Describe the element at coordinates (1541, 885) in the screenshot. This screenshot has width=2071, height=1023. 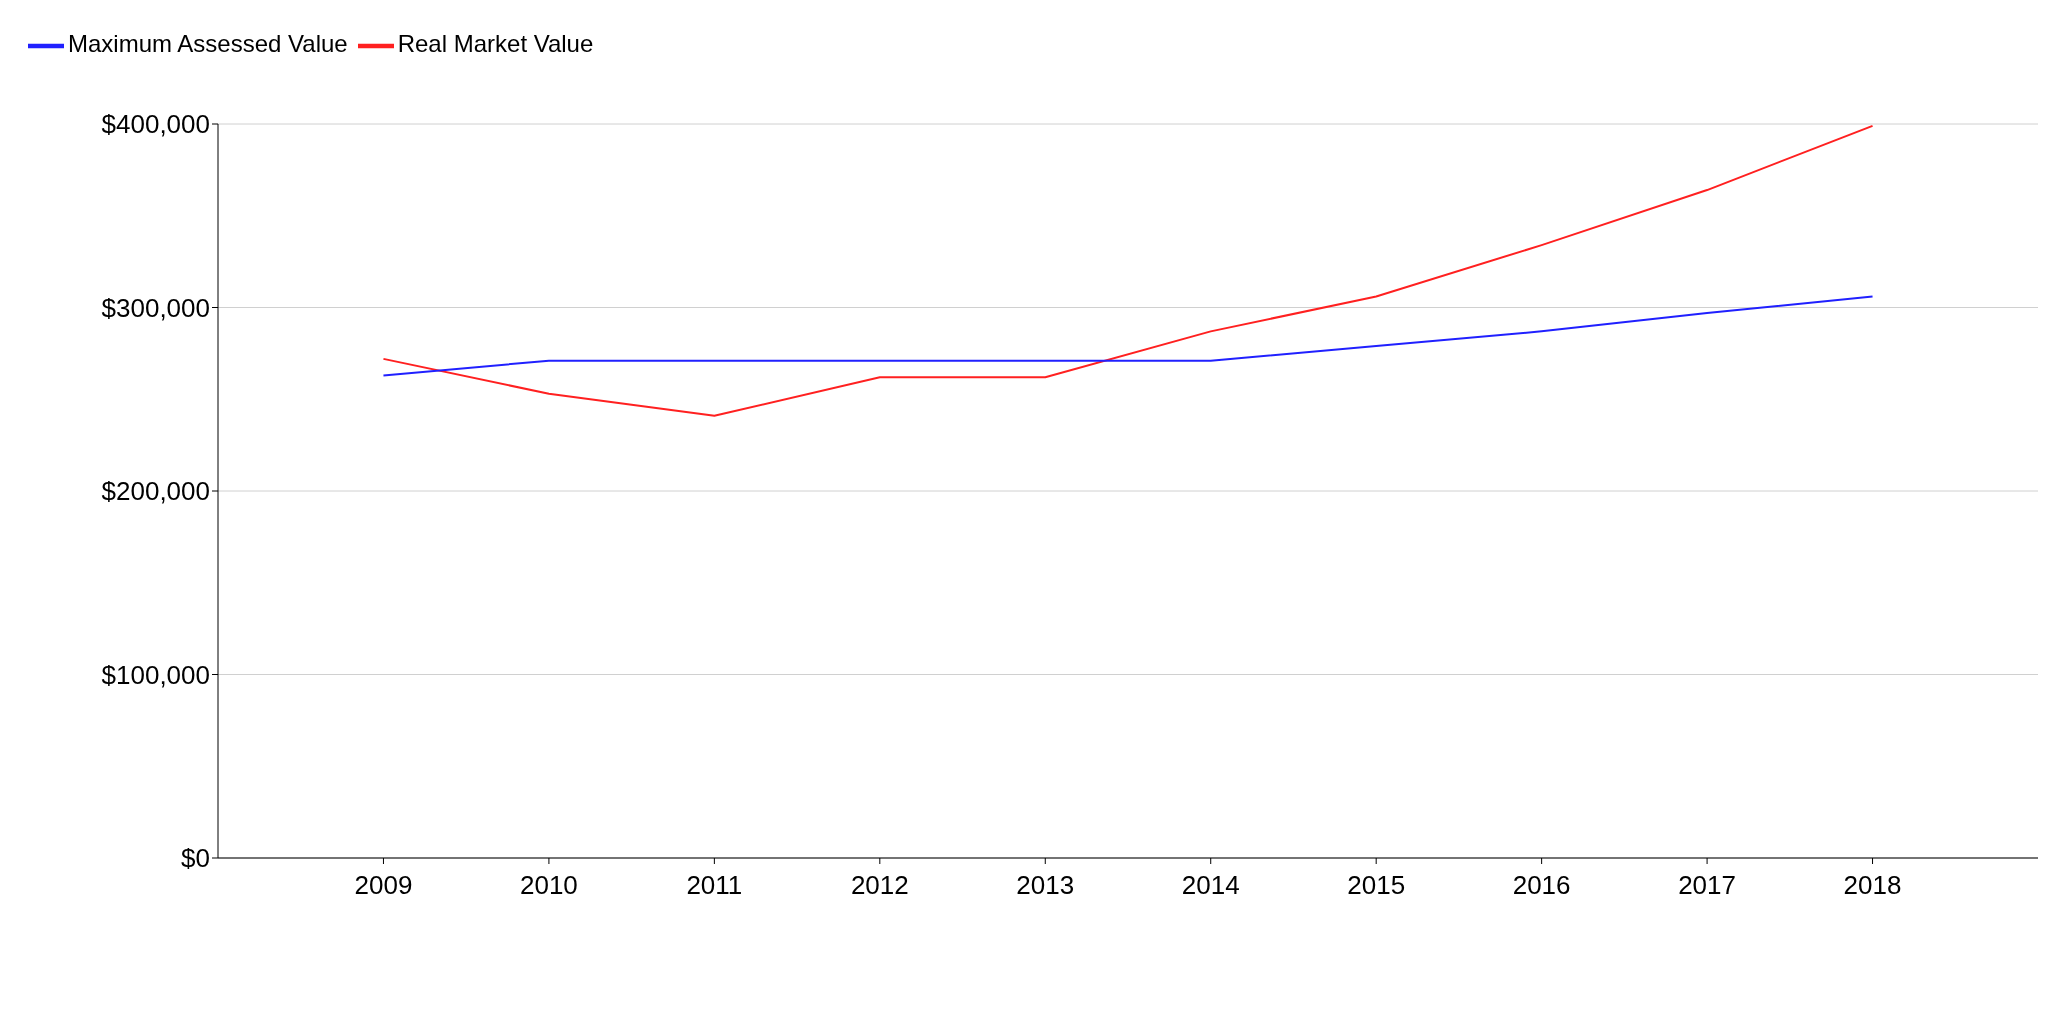
I see `x-tick-label: 2016` at that location.